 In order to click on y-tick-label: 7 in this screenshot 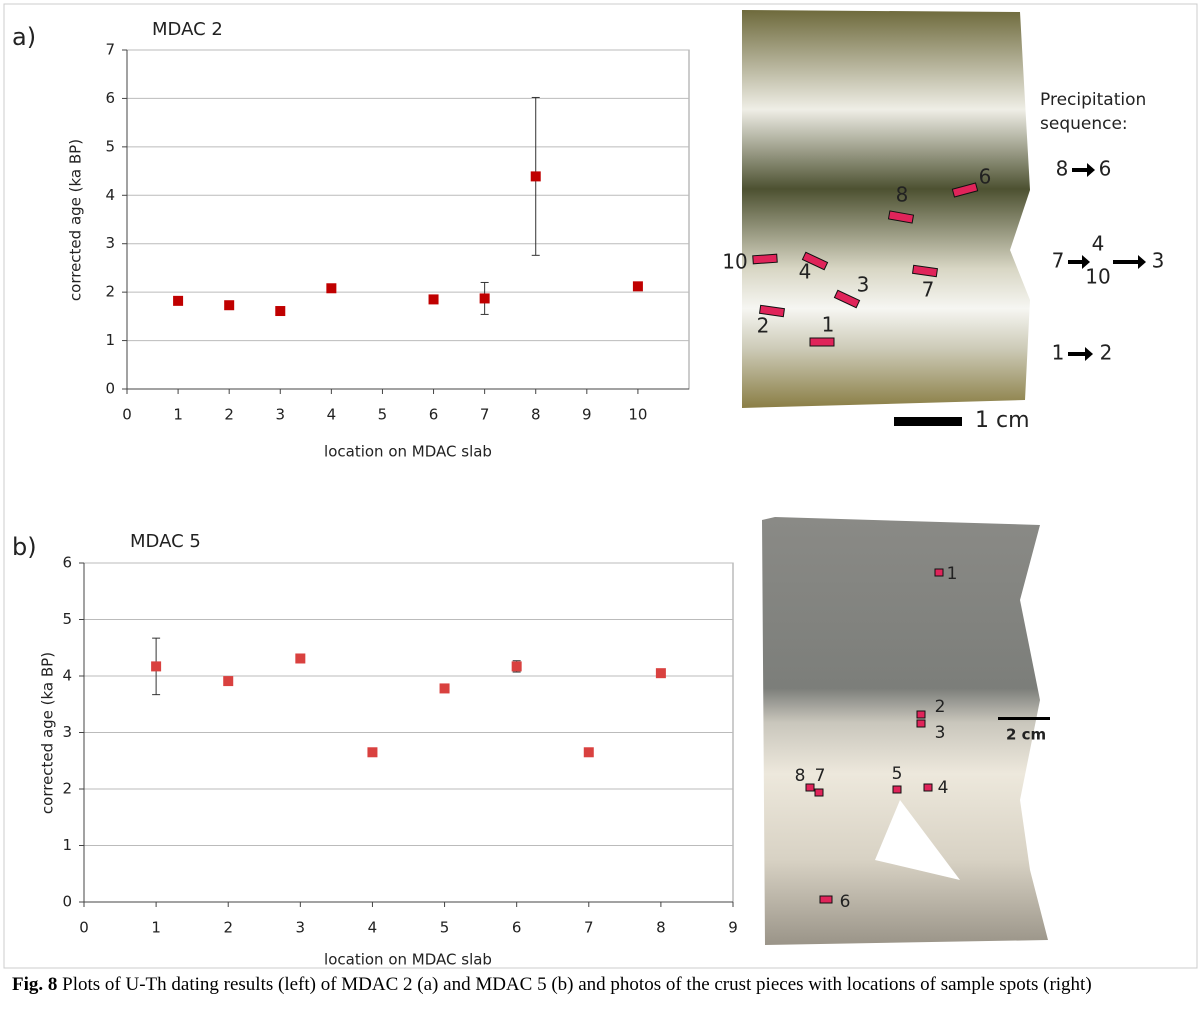, I will do `click(110, 50)`.